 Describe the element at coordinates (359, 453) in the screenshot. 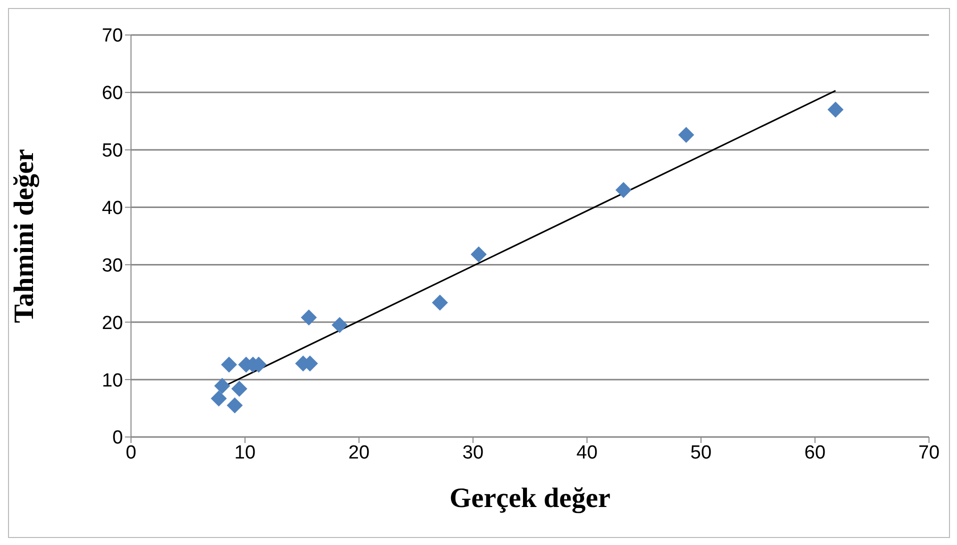

I see `x-tick-label: 20` at that location.